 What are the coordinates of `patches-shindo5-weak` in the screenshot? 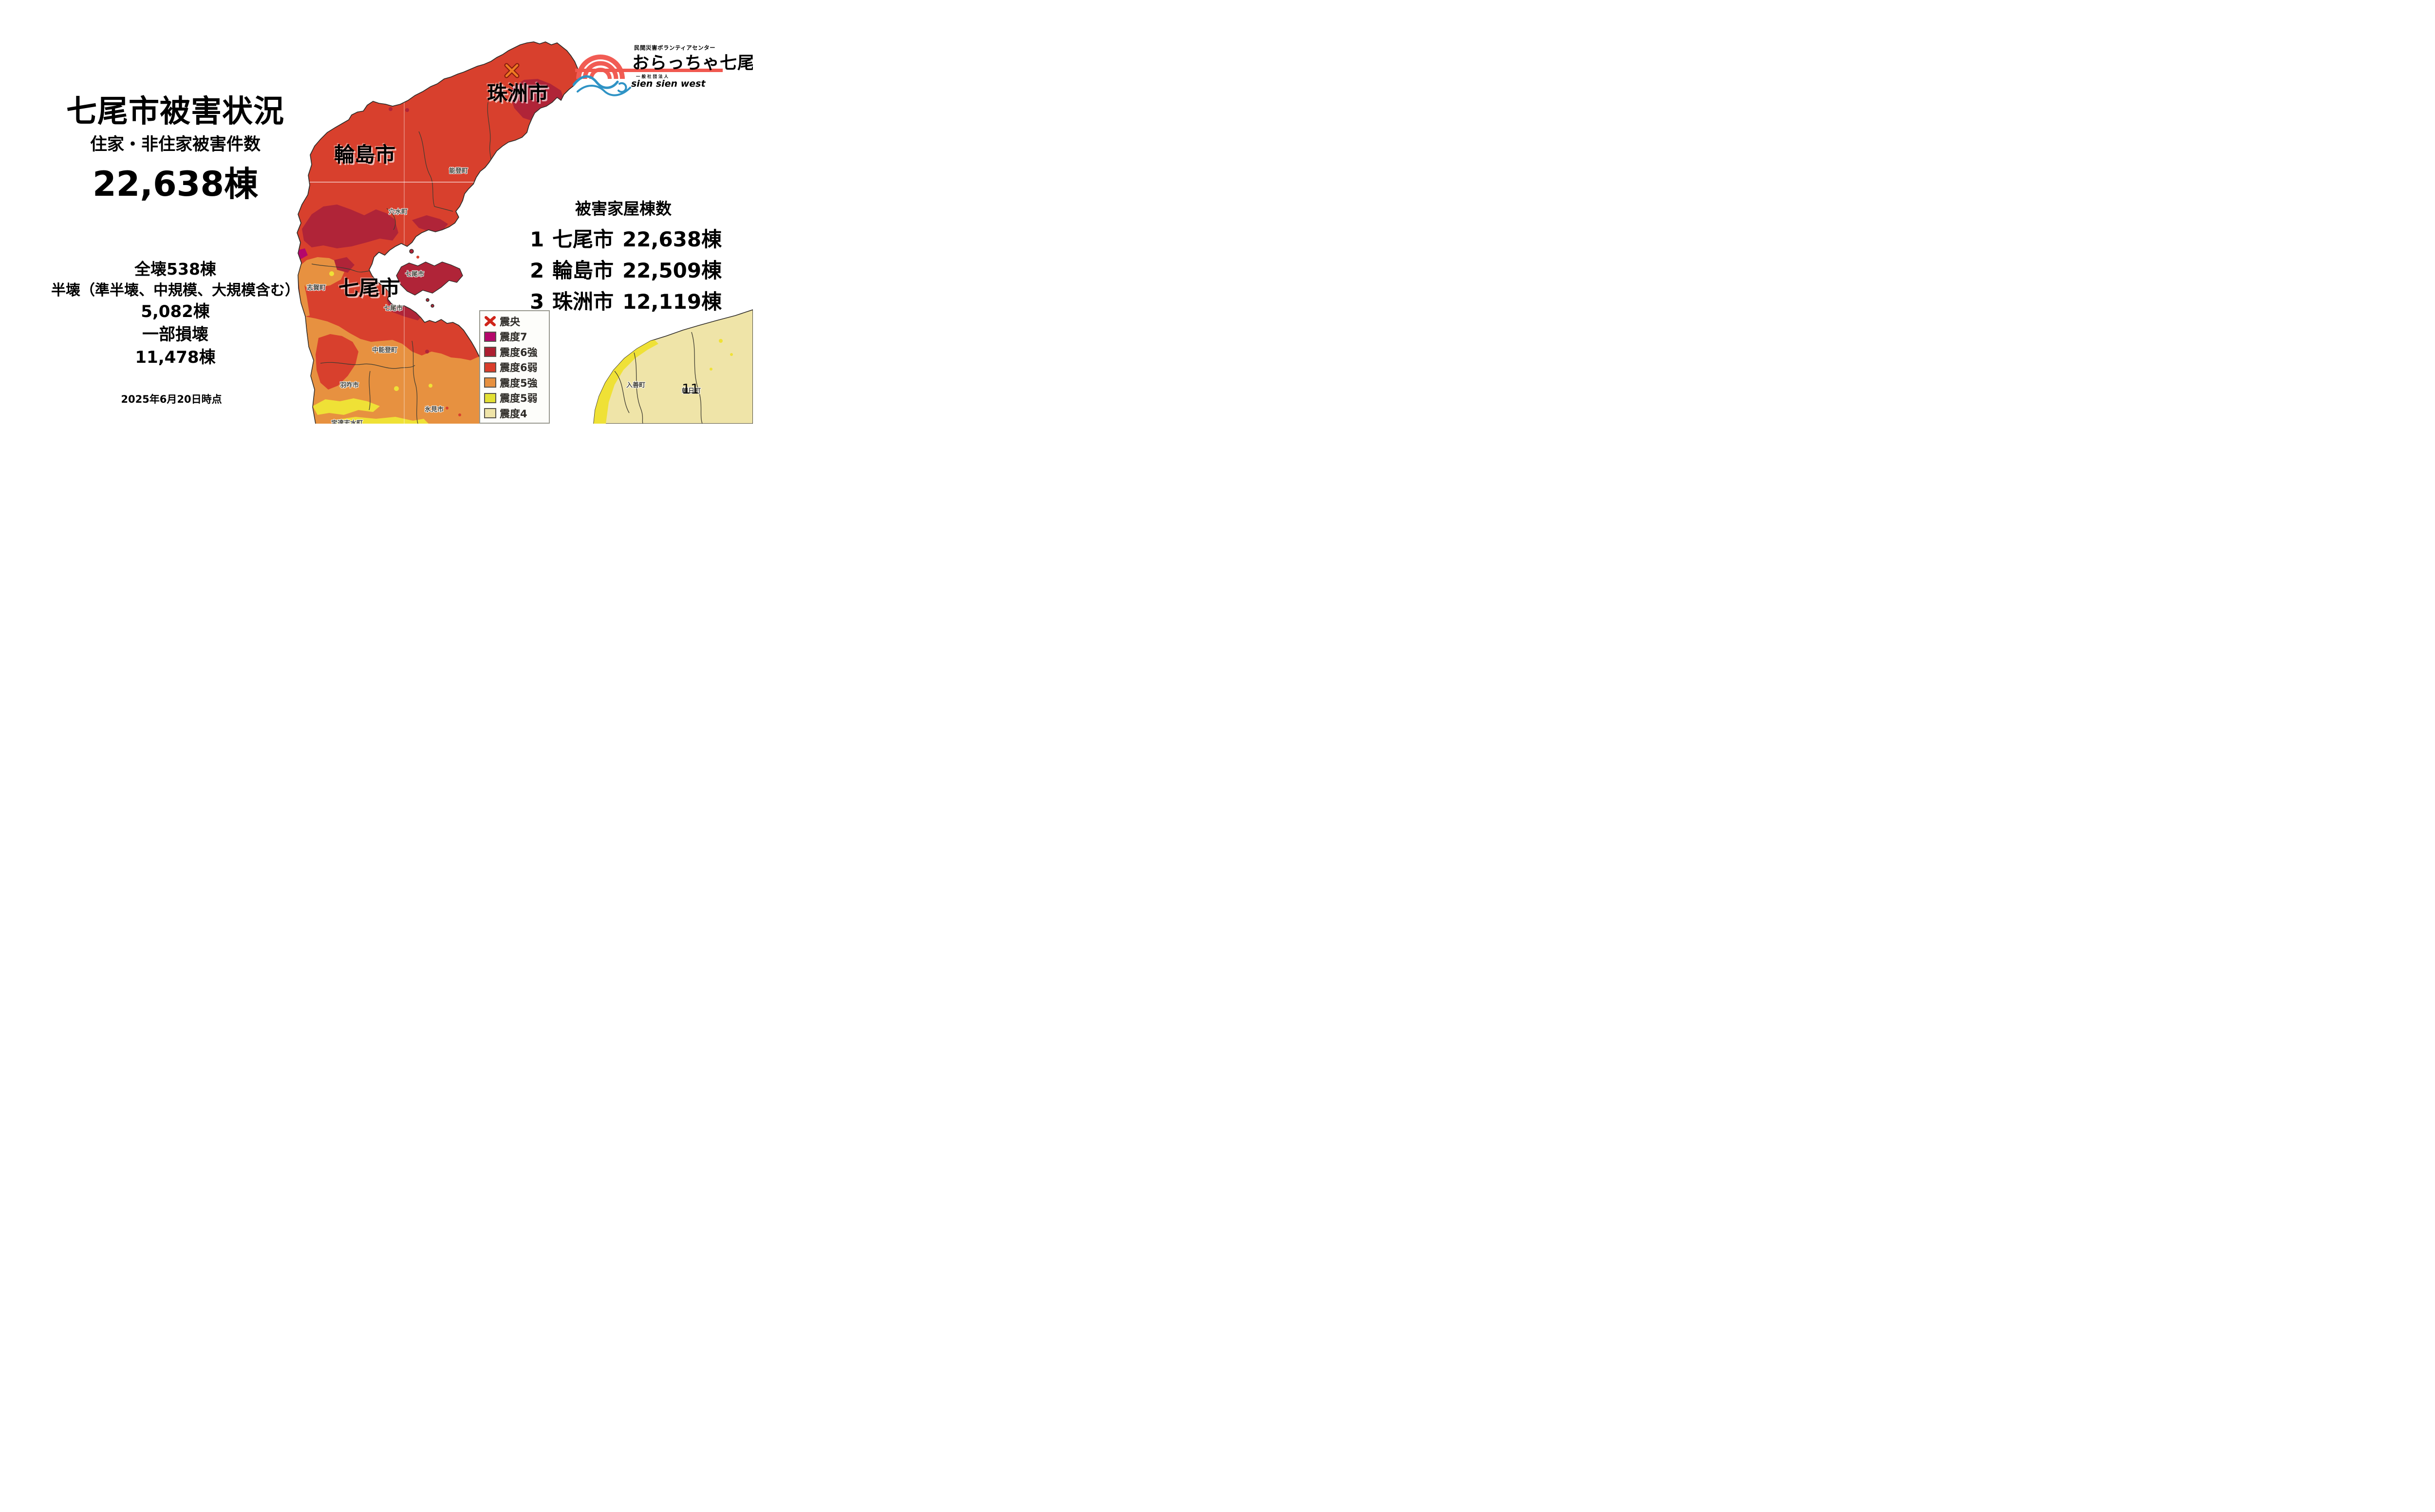 It's located at (372, 347).